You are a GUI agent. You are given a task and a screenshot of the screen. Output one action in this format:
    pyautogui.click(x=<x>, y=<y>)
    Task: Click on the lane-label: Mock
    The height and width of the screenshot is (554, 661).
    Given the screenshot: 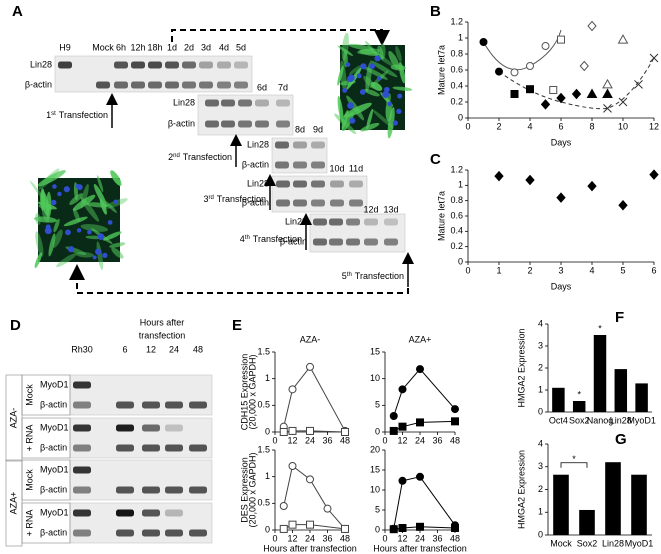 What is the action you would take?
    pyautogui.click(x=103, y=47)
    